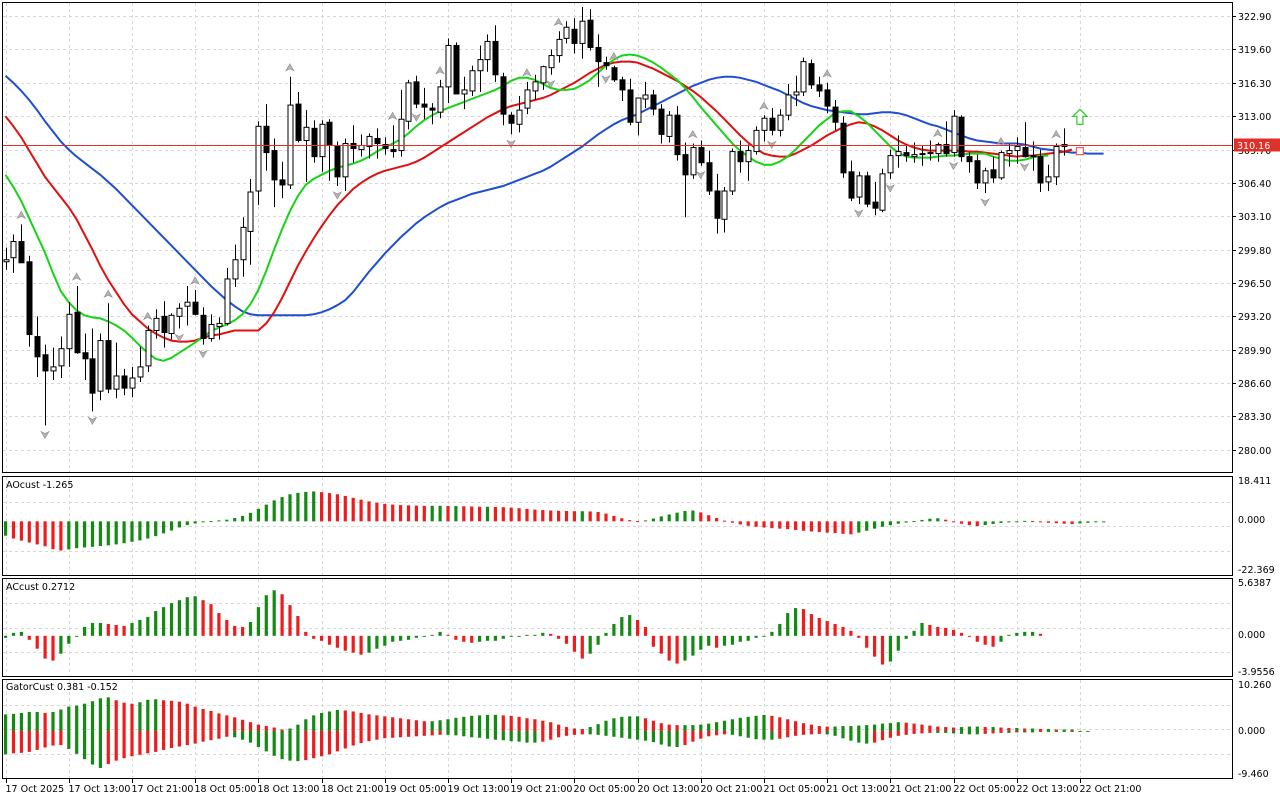  Describe the element at coordinates (617, 729) in the screenshot. I see `gator-panel` at that location.